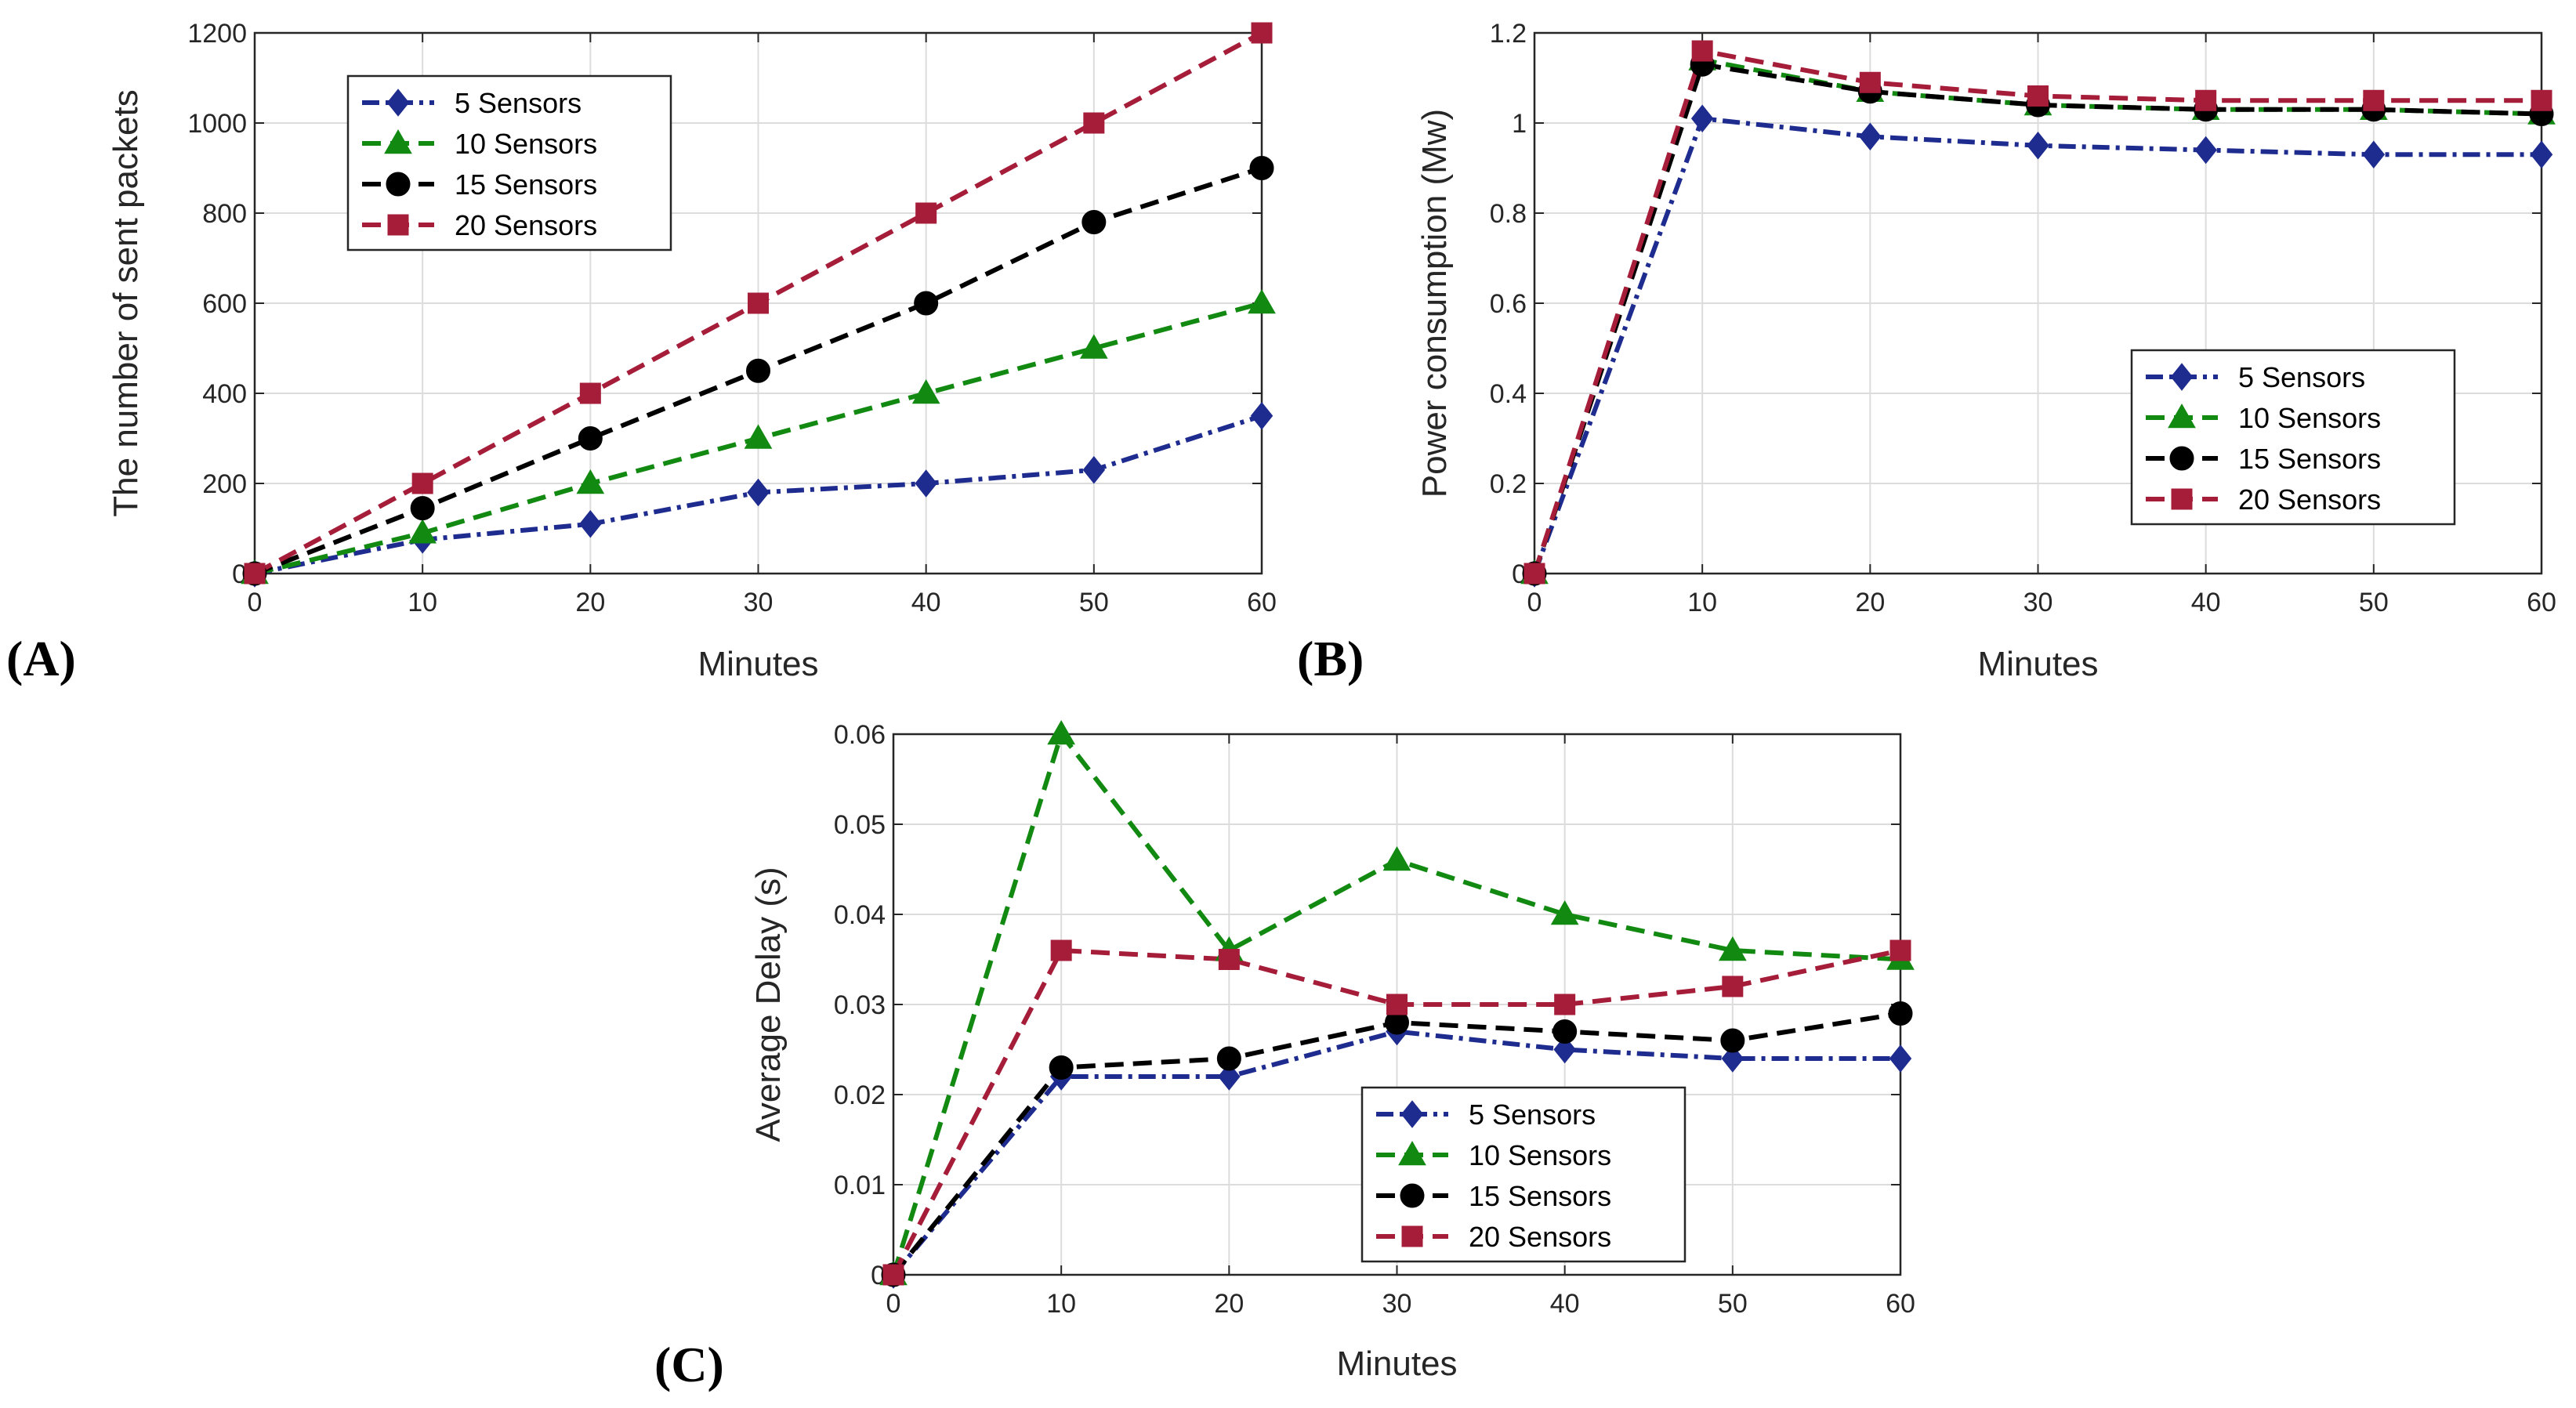 The width and height of the screenshot is (2576, 1408). What do you see at coordinates (224, 394) in the screenshot?
I see `y-tick-label: 400` at bounding box center [224, 394].